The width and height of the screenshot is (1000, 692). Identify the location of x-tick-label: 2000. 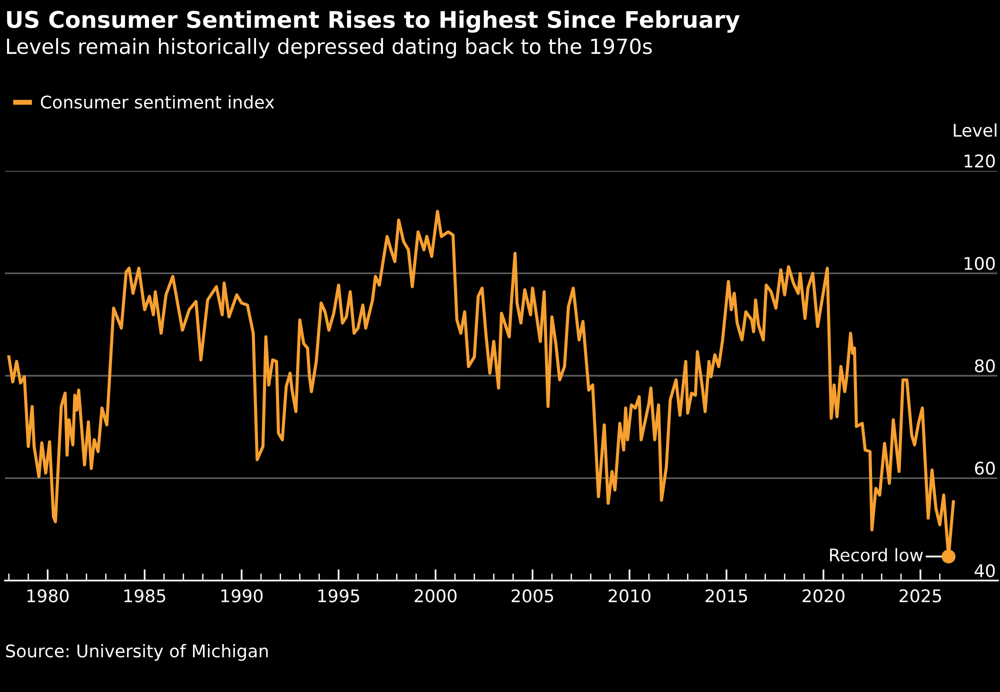
(435, 595).